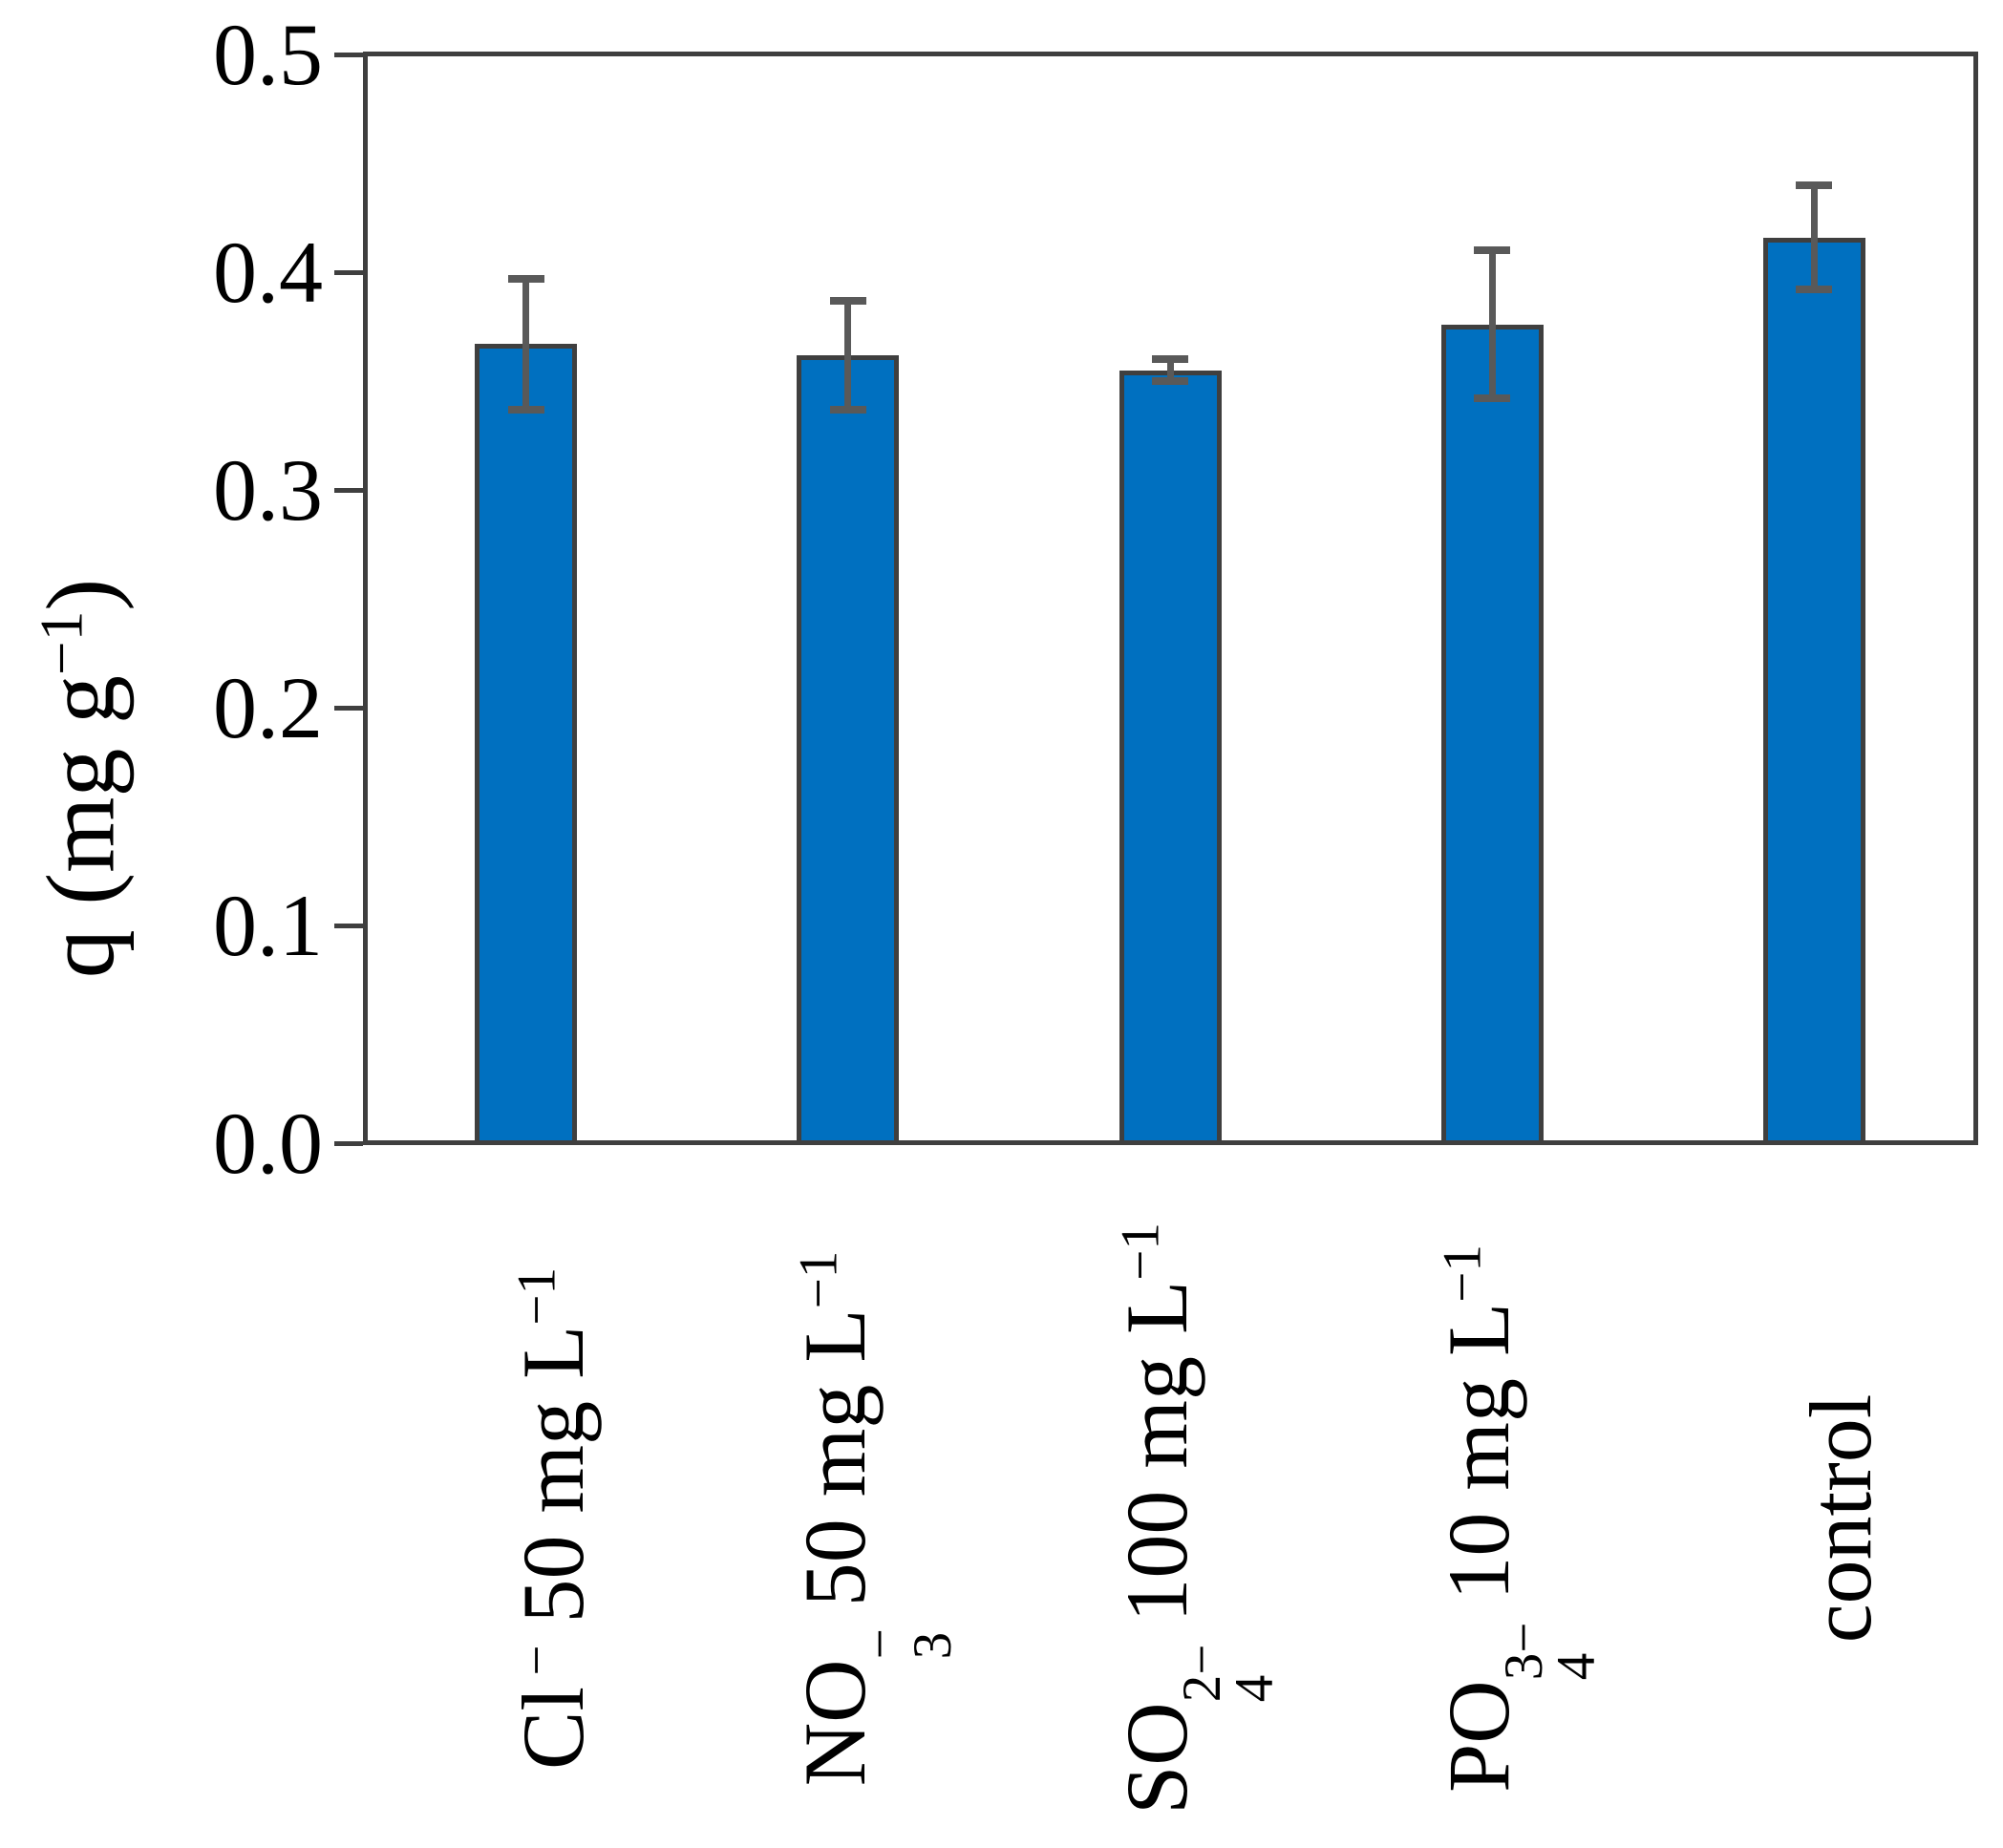  Describe the element at coordinates (874, 1518) in the screenshot. I see `x-category-label: NO −3 50 mg L−1` at that location.